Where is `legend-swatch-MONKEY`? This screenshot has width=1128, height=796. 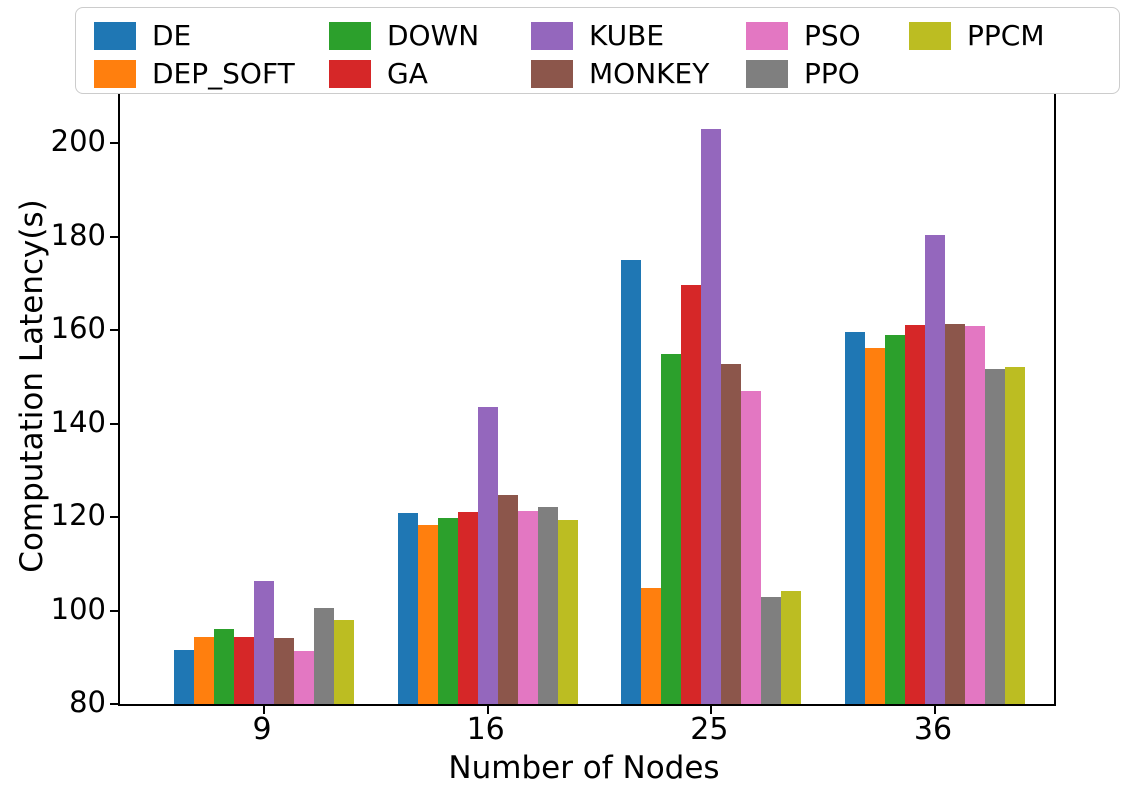 legend-swatch-MONKEY is located at coordinates (552, 74).